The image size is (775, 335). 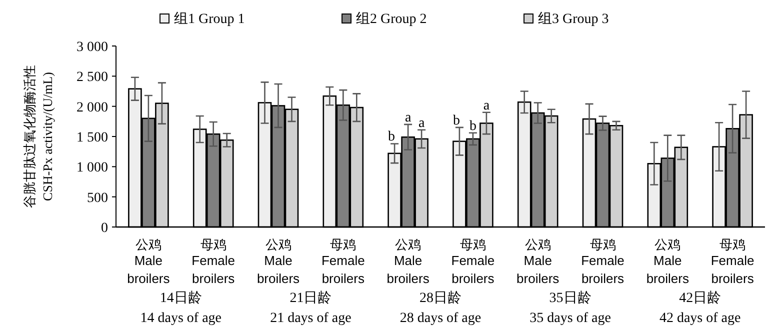 I want to click on text: 21日龄 21 days of age, so click(x=311, y=308).